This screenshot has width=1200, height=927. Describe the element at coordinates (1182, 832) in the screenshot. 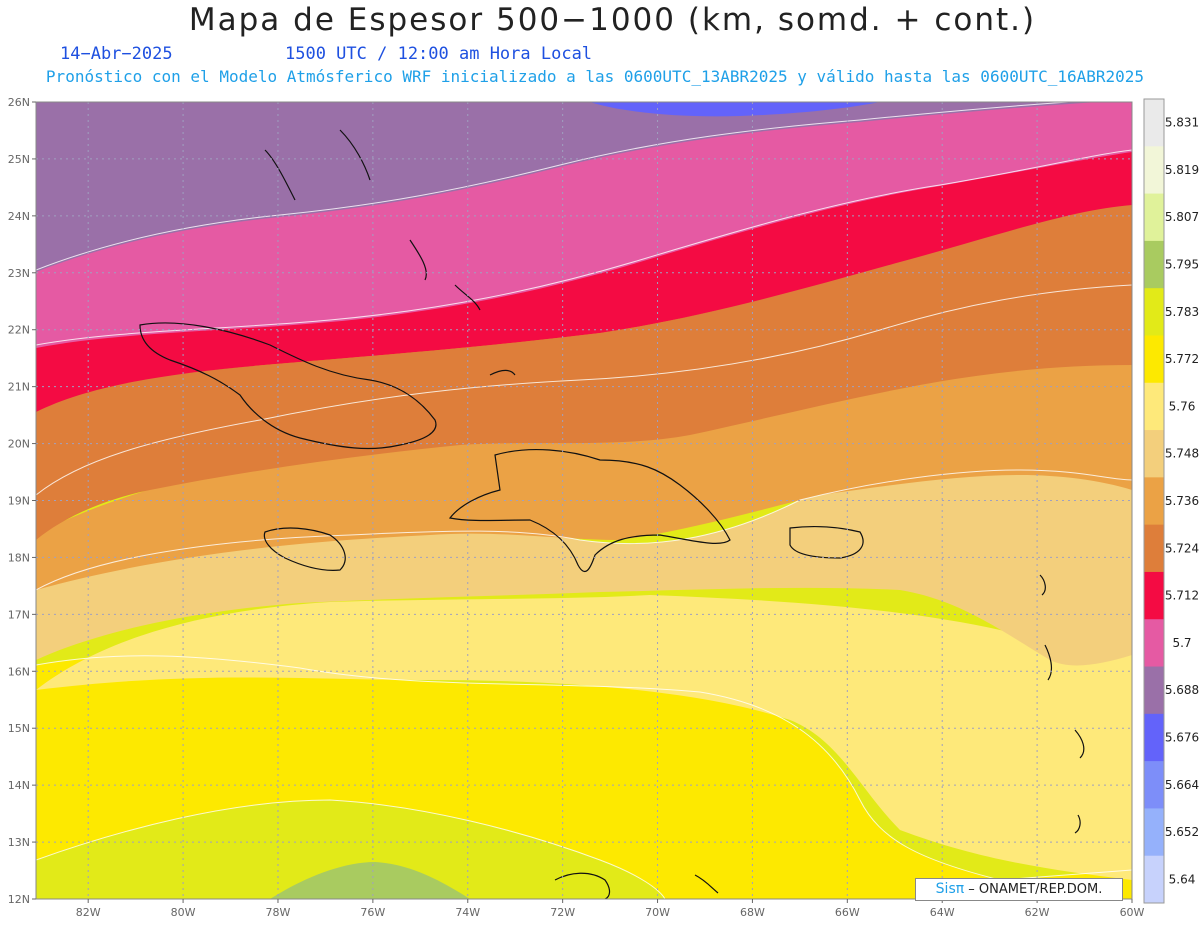

I see `colorbar-label: 5.652` at that location.